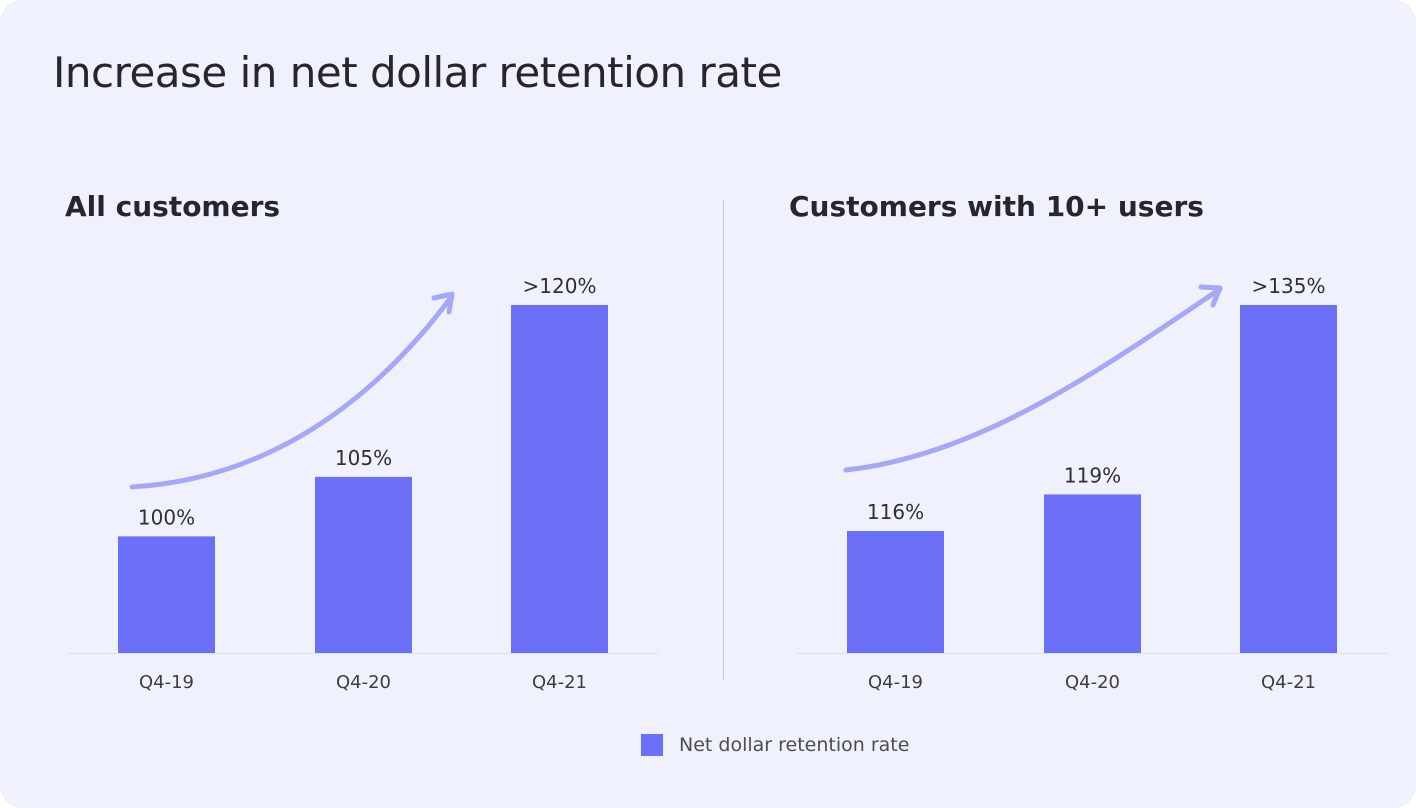 Image resolution: width=1416 pixels, height=808 pixels. What do you see at coordinates (560, 286) in the screenshot?
I see `data-label: >120%` at bounding box center [560, 286].